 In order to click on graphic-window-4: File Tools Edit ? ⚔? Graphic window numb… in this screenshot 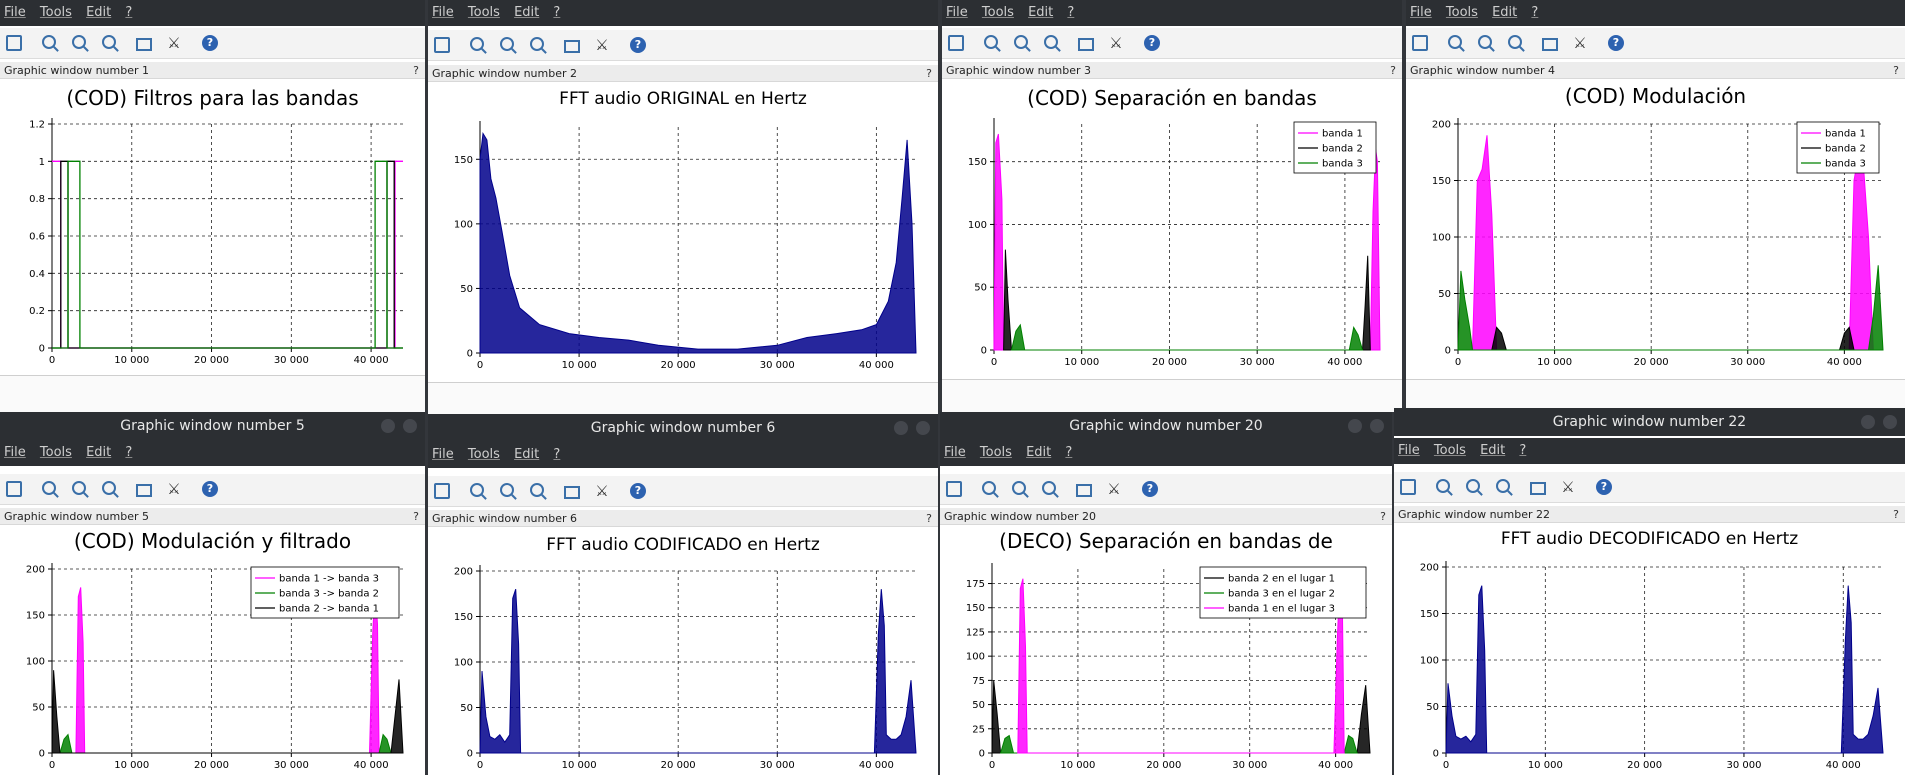, I will do `click(1655, 206)`.